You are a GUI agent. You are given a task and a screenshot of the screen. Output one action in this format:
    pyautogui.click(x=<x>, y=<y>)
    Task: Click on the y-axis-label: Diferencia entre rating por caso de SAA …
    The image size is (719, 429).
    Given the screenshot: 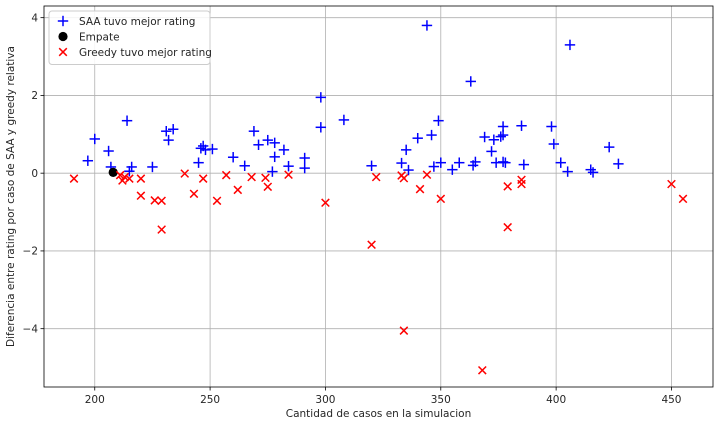 What is the action you would take?
    pyautogui.click(x=11, y=196)
    